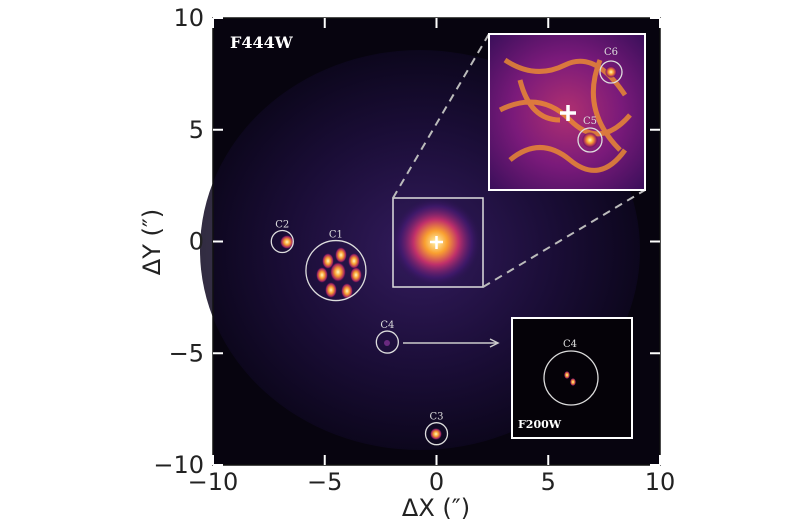 The image size is (800, 530). I want to click on inset-label: C6, so click(611, 52).